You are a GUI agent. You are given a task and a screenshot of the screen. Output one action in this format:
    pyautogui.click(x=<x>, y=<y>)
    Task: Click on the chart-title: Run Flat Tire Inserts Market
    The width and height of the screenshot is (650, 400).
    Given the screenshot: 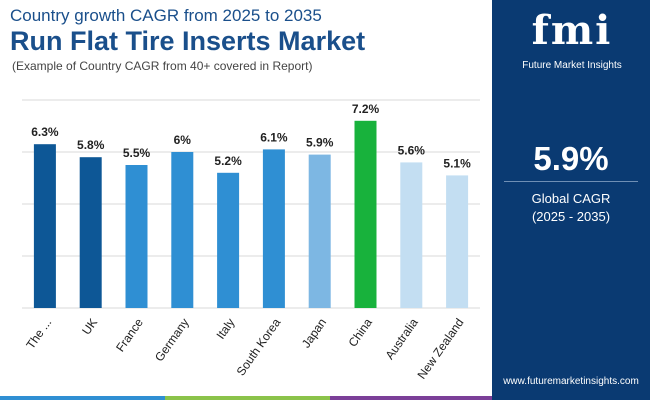 What is the action you would take?
    pyautogui.click(x=188, y=41)
    